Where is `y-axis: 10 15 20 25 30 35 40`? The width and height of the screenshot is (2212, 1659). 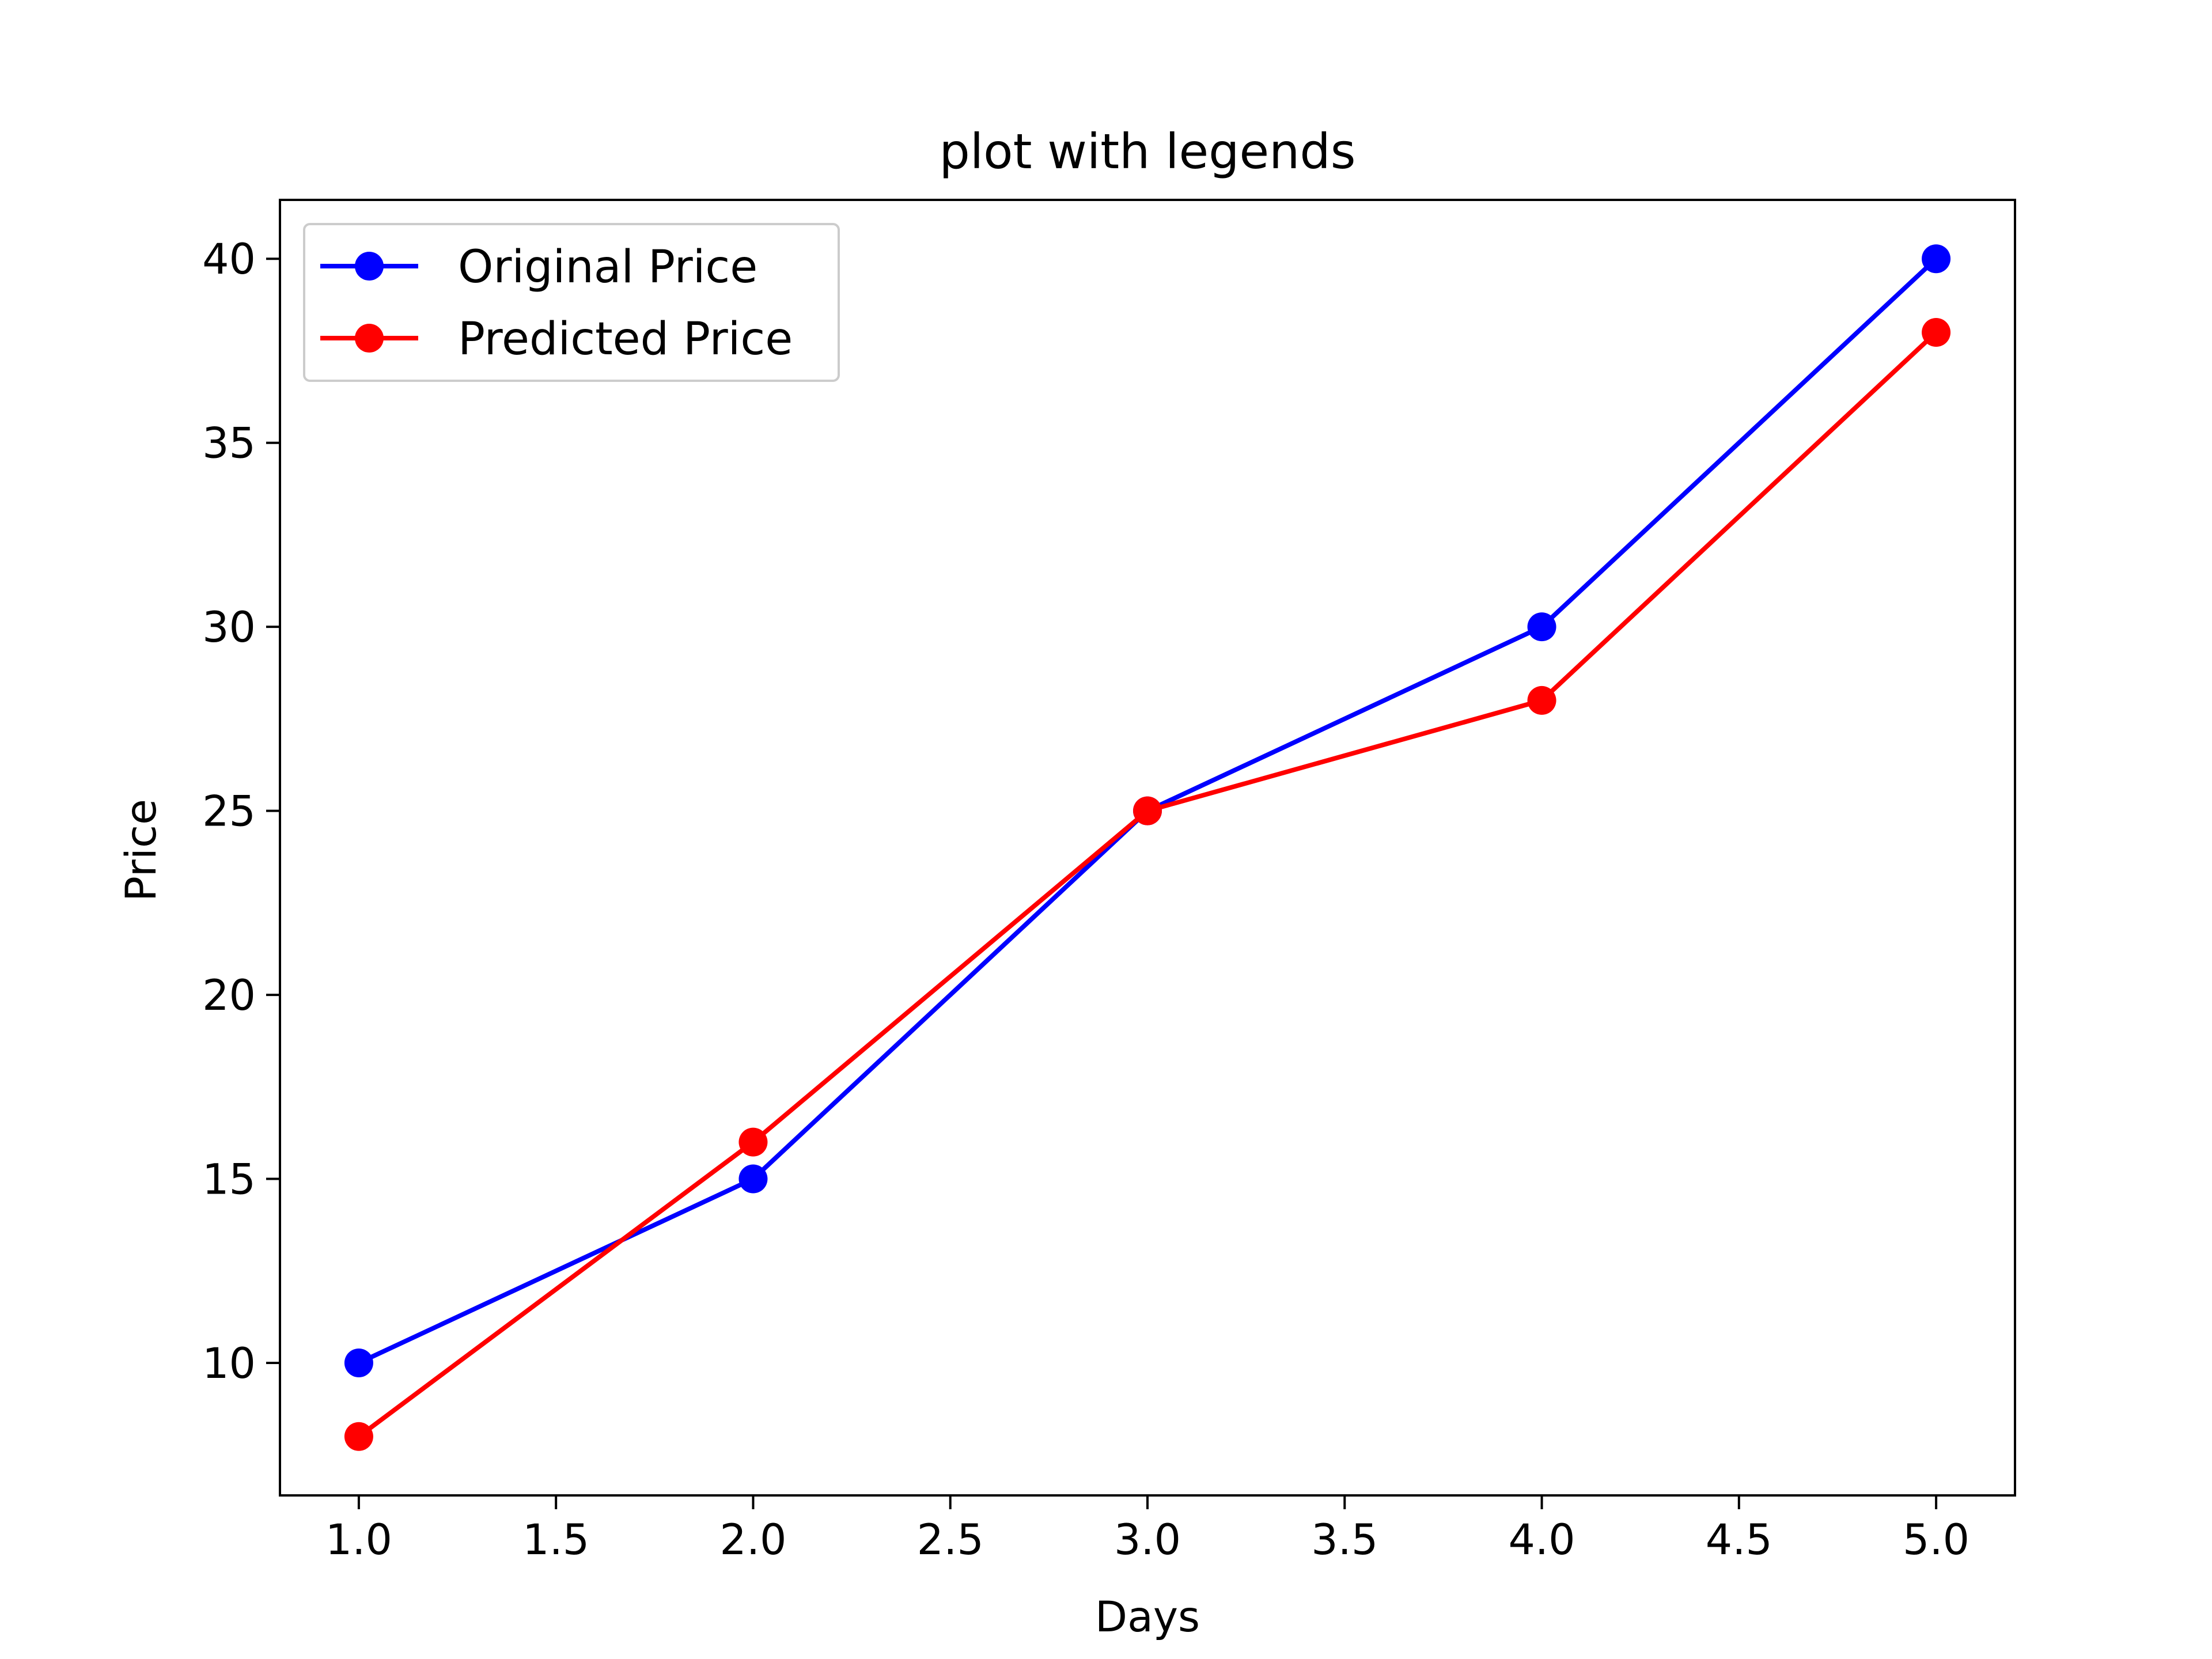 y-axis: 10 15 20 25 30 35 40 is located at coordinates (241, 811).